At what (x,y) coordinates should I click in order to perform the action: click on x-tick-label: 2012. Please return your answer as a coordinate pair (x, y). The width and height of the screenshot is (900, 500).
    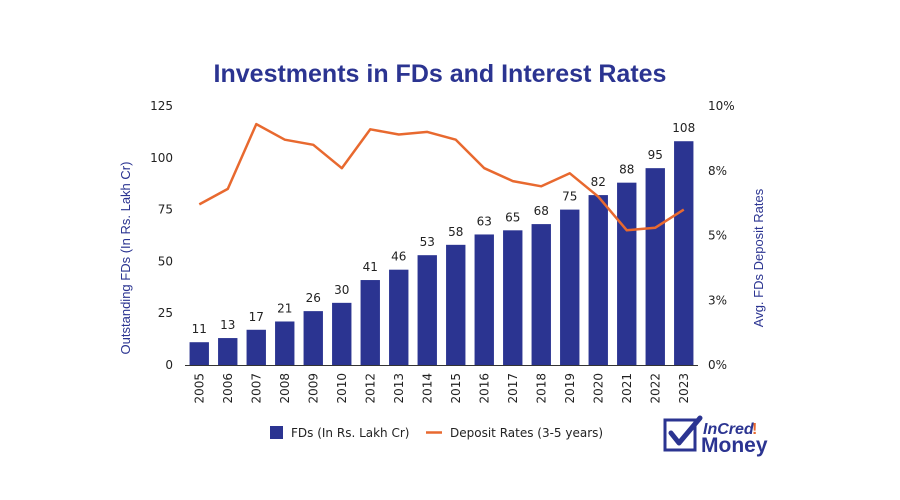
    Looking at the image, I should click on (370, 388).